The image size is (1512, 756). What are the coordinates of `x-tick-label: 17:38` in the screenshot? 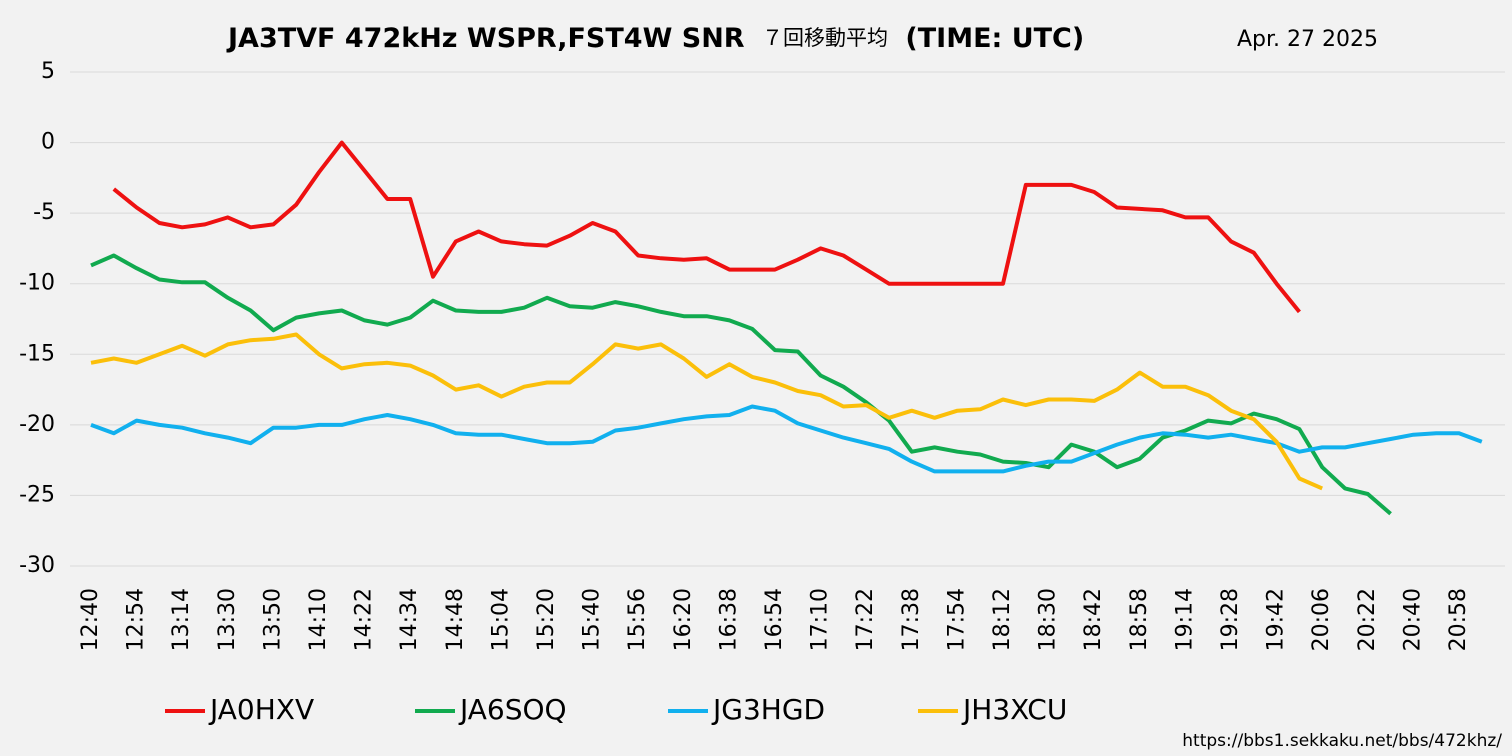 It's located at (911, 619).